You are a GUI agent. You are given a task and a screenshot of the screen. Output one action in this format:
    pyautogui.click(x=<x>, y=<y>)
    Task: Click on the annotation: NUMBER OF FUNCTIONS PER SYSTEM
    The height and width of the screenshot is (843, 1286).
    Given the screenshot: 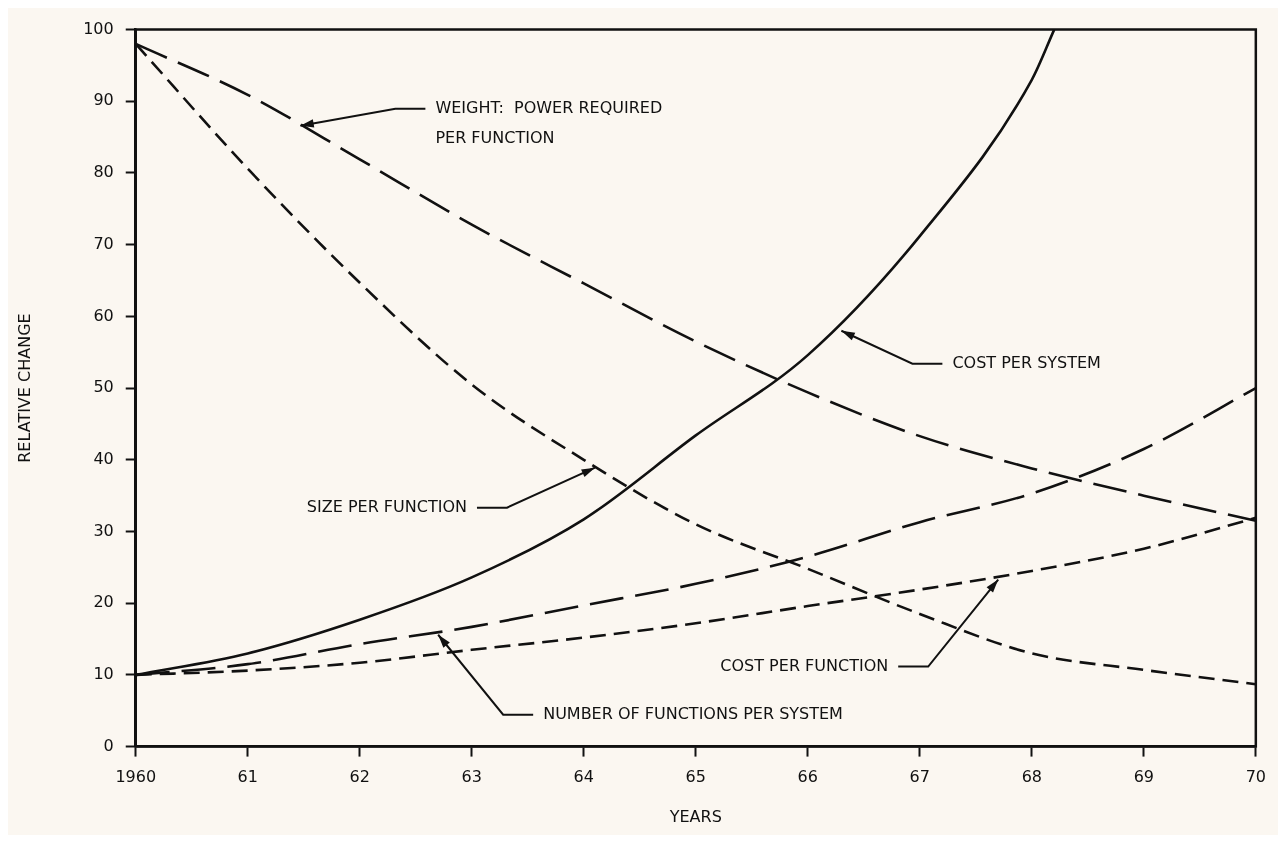 What is the action you would take?
    pyautogui.click(x=693, y=713)
    